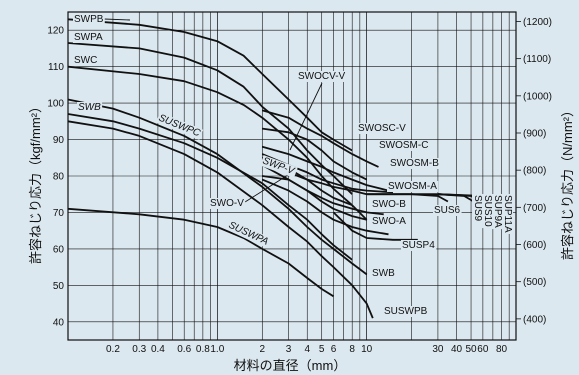 The height and width of the screenshot is (375, 579). What do you see at coordinates (537, 22) in the screenshot?
I see `y-tick-label-right: (1200)` at bounding box center [537, 22].